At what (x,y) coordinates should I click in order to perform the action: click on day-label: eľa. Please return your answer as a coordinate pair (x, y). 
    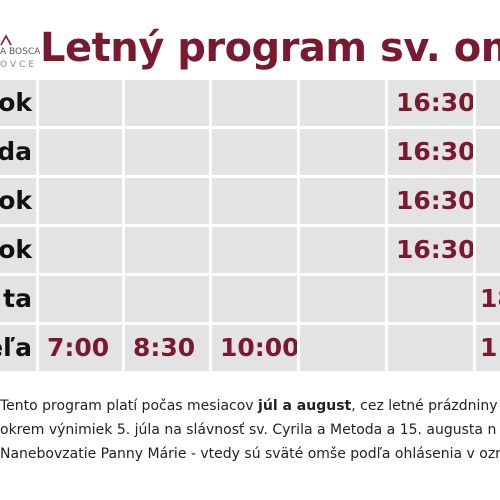
    Looking at the image, I should click on (16, 347).